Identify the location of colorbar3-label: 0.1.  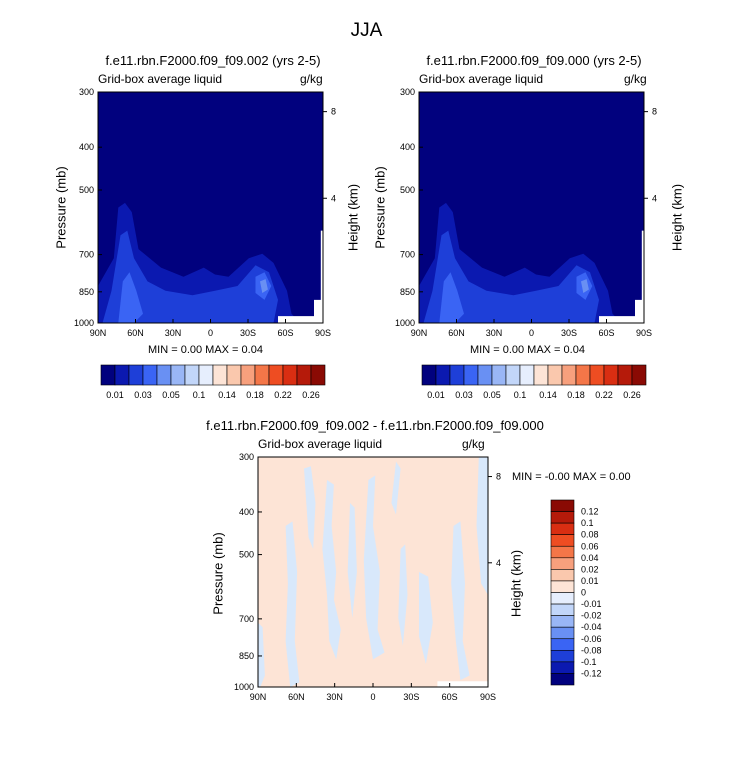
(587, 523).